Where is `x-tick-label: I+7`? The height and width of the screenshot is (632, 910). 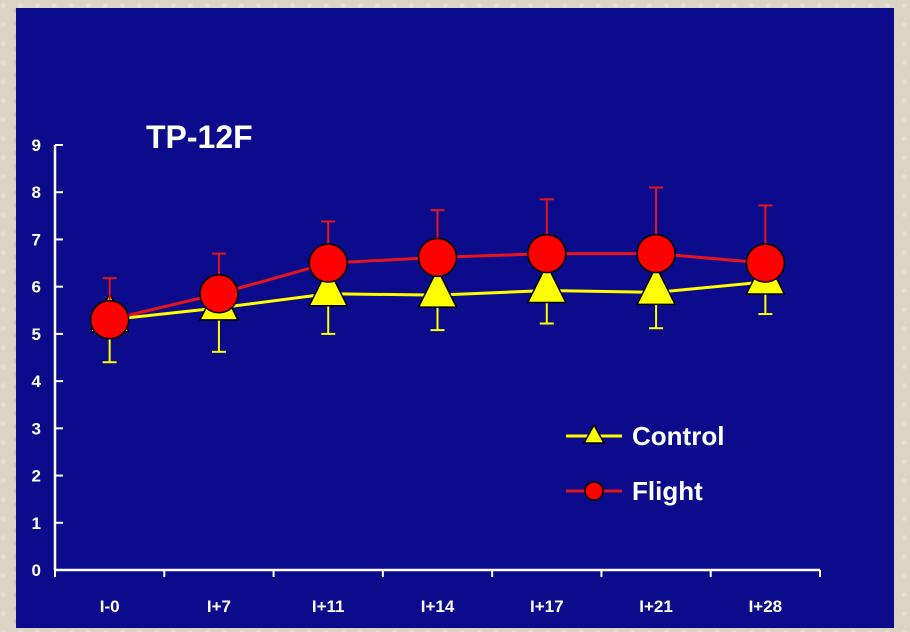
x-tick-label: I+7 is located at coordinates (219, 606).